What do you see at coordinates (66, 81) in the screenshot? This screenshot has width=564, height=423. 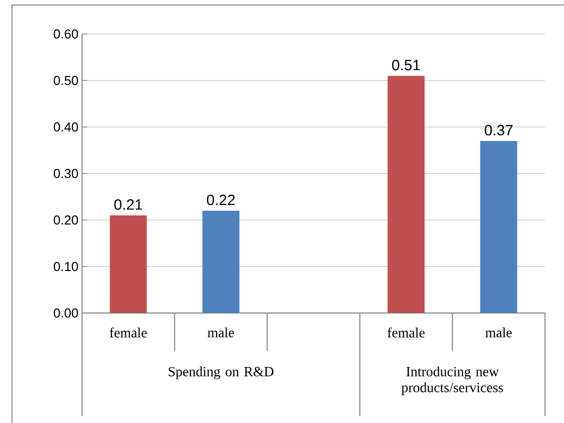 I see `y-tick-label: 0.50` at bounding box center [66, 81].